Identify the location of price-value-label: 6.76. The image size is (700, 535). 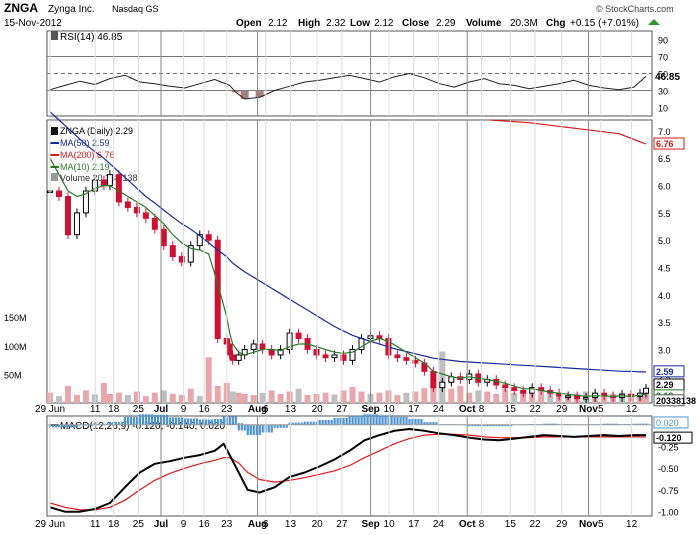
(665, 144).